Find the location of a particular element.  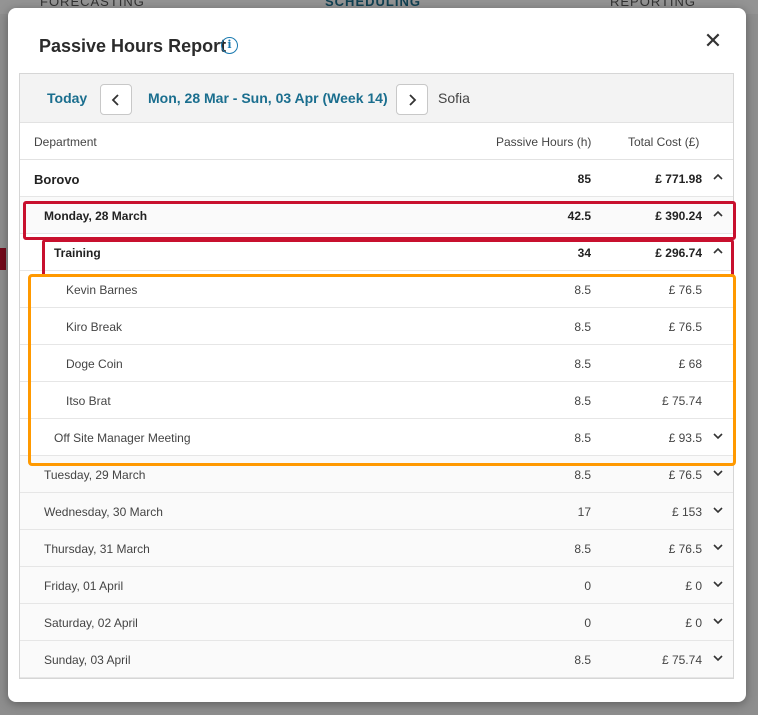

modal-title: Passive Hours Report is located at coordinates (133, 46).